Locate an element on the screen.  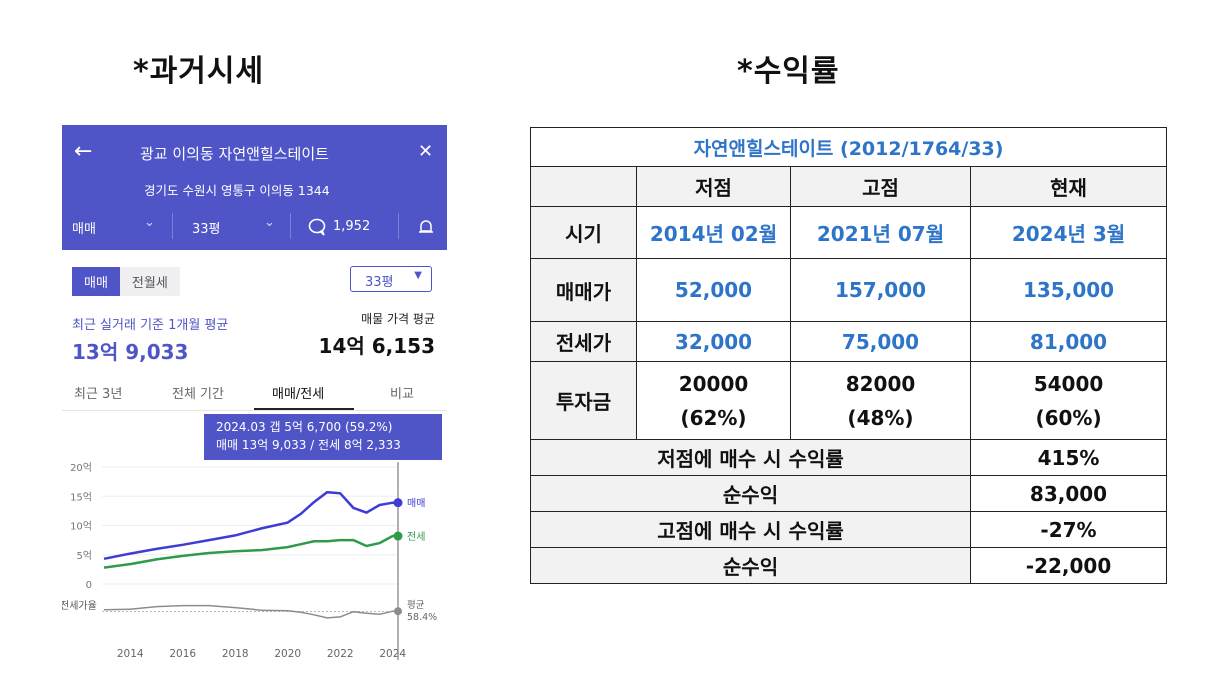
sale-low: 52,000 is located at coordinates (713, 290).